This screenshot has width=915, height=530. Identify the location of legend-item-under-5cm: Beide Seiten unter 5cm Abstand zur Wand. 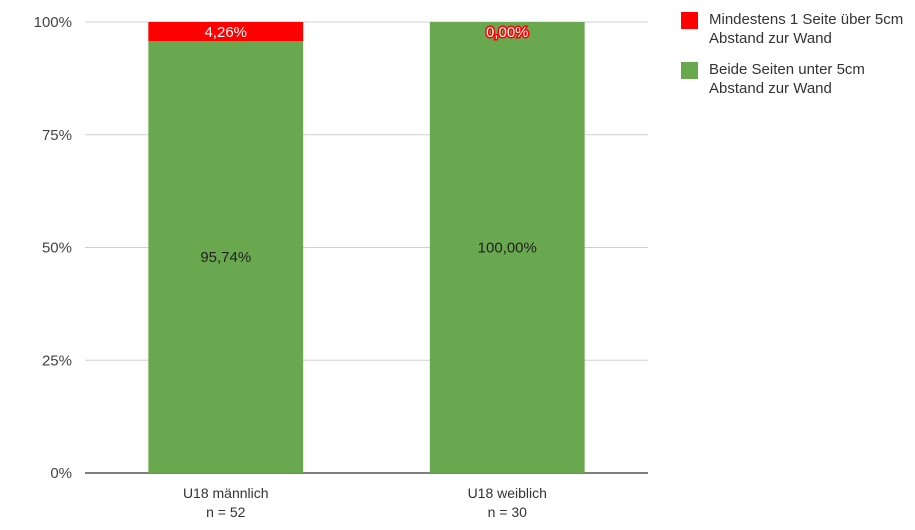
(798, 79).